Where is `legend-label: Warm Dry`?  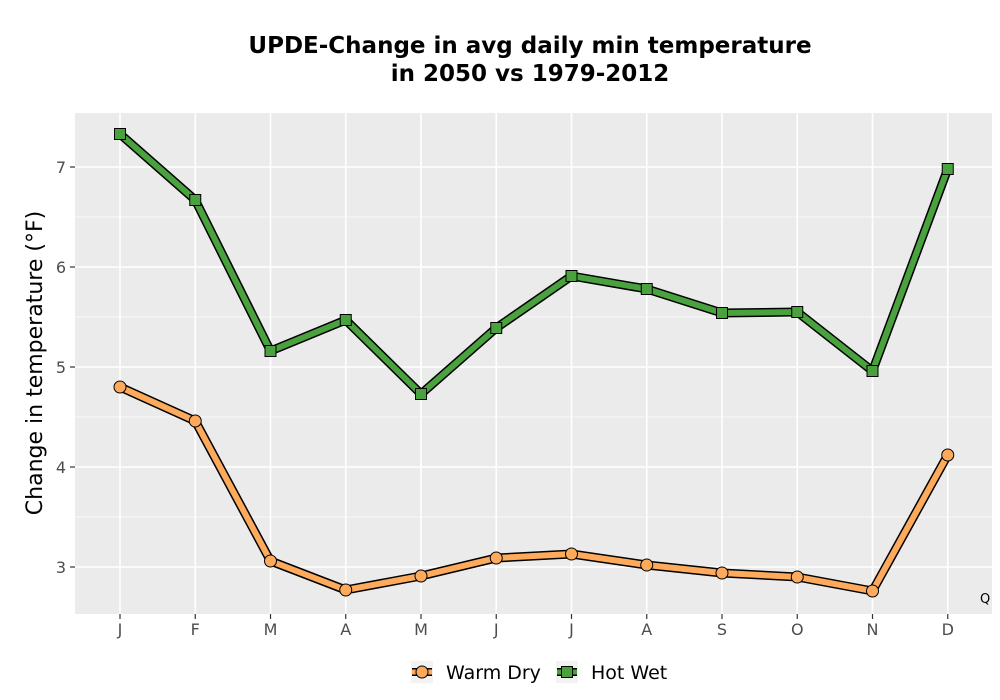
legend-label: Warm Dry is located at coordinates (493, 673).